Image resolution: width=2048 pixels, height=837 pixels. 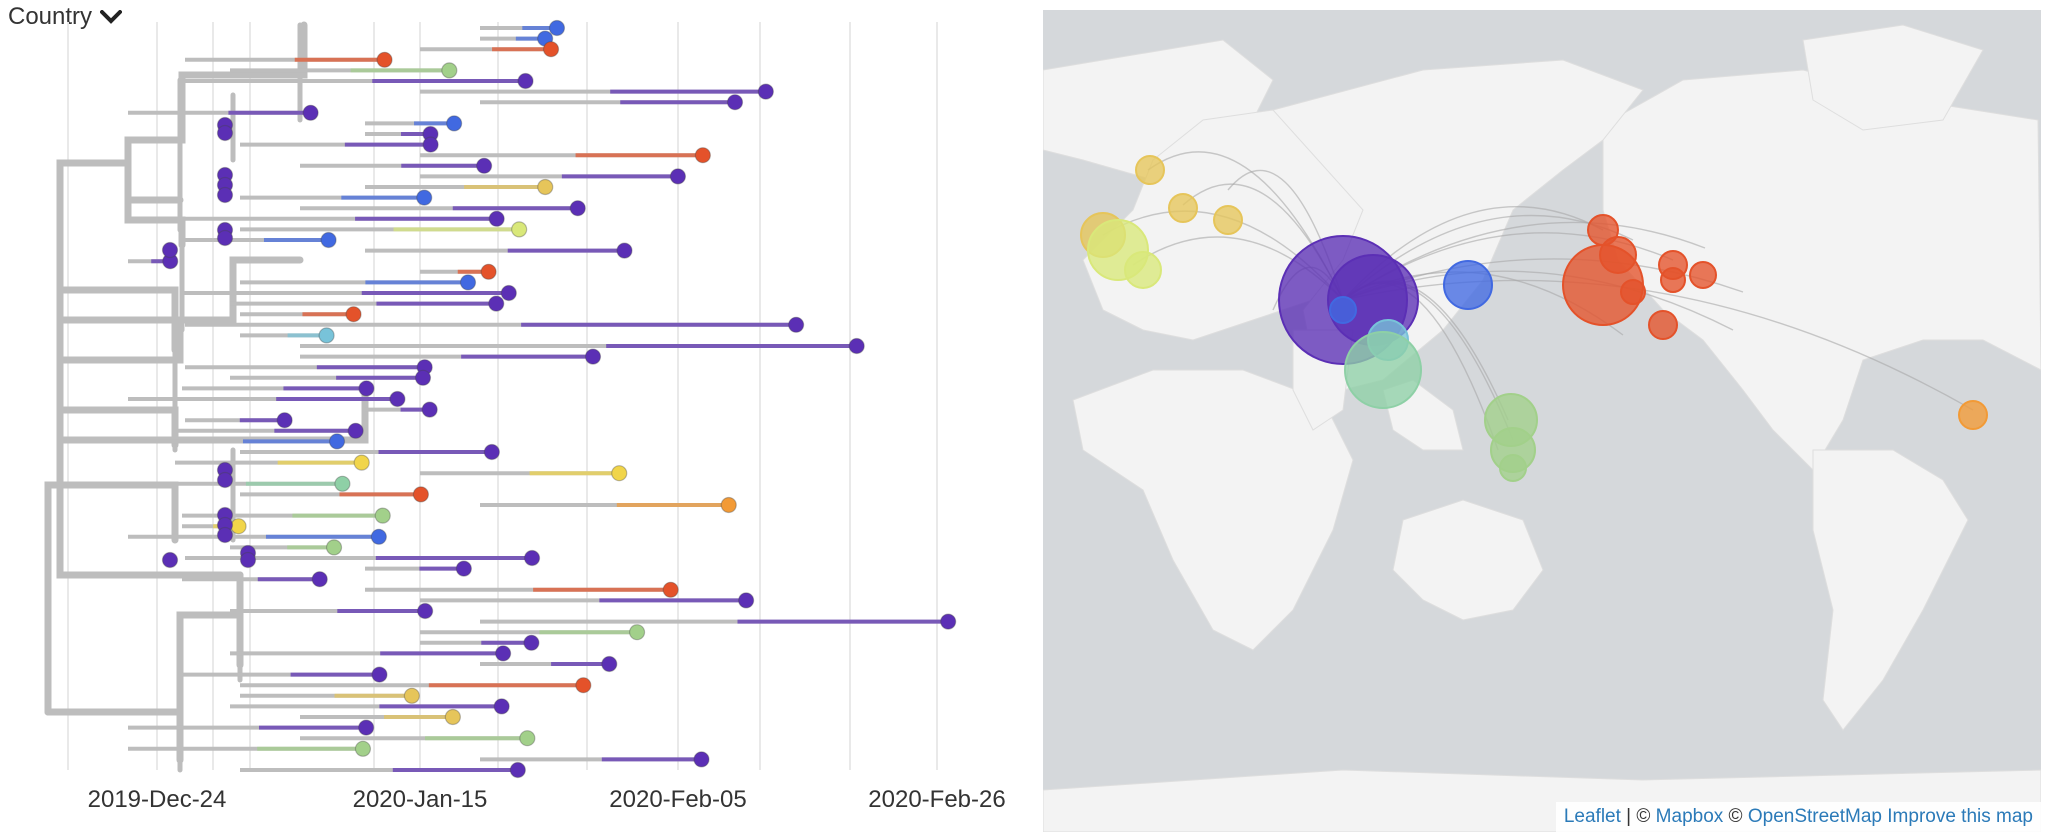 I want to click on x-axis-tick-label: 2020-Feb-05, so click(x=677, y=799).